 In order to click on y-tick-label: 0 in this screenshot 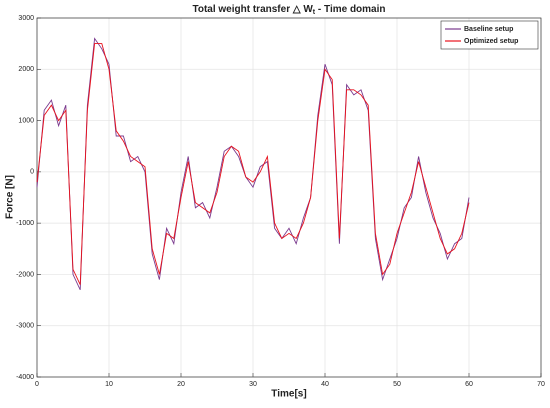, I will do `click(32, 172)`.